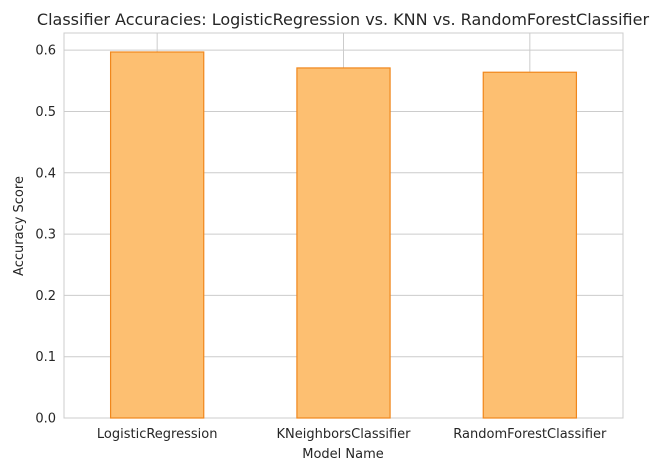 Image resolution: width=672 pixels, height=472 pixels. I want to click on y-tick-label: 0.5, so click(45, 112).